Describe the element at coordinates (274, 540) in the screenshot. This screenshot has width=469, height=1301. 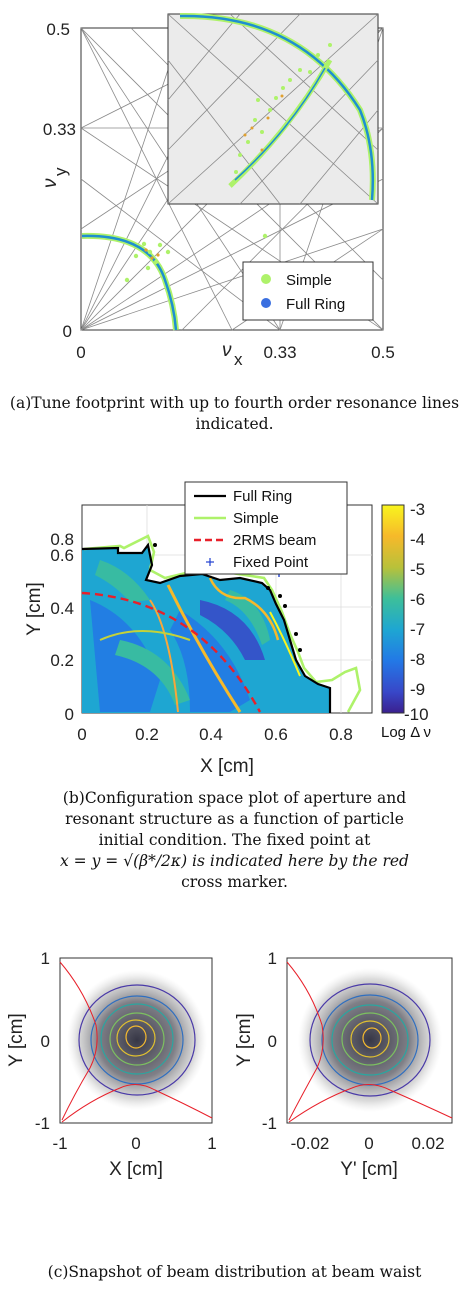
I see `legend-b-beam: 2RMS beam` at that location.